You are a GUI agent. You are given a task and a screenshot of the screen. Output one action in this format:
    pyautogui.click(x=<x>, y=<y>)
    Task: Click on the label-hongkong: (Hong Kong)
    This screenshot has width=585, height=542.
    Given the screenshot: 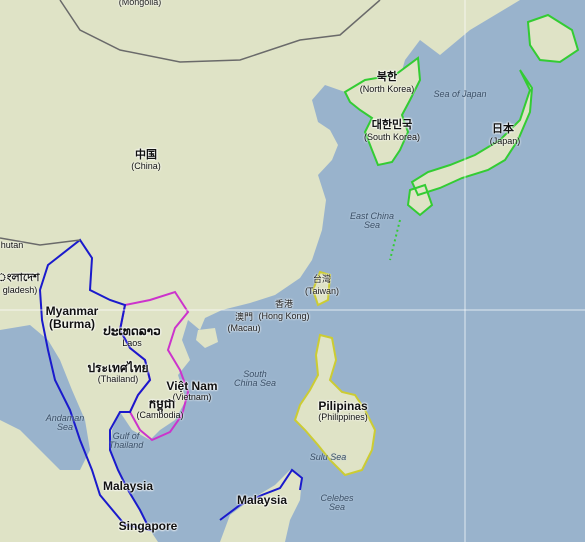 What is the action you would take?
    pyautogui.click(x=284, y=316)
    